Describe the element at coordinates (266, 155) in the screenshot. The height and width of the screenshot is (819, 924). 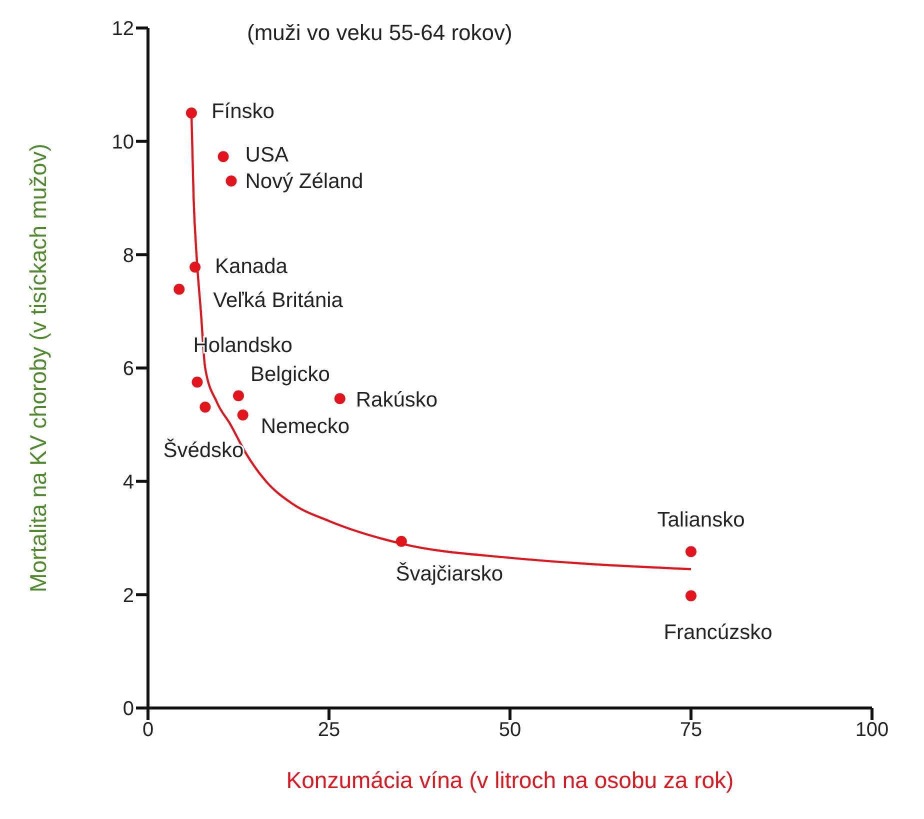
I see `annotation: USA` at that location.